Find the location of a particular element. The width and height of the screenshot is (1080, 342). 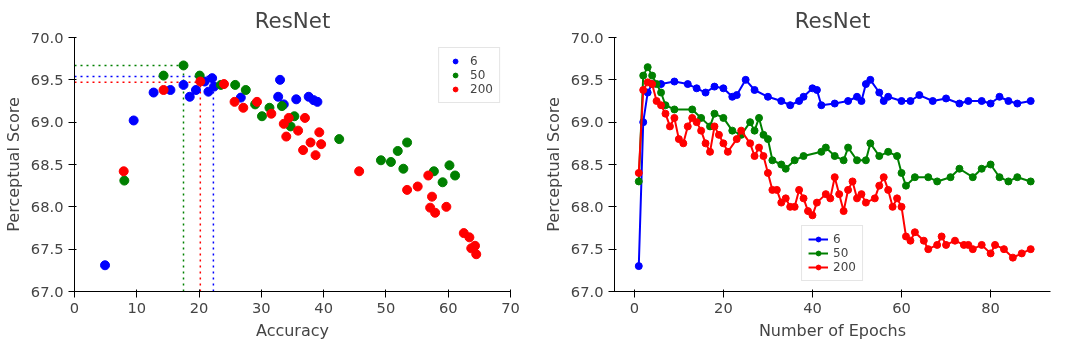

x-tick-label: 30 is located at coordinates (261, 307).